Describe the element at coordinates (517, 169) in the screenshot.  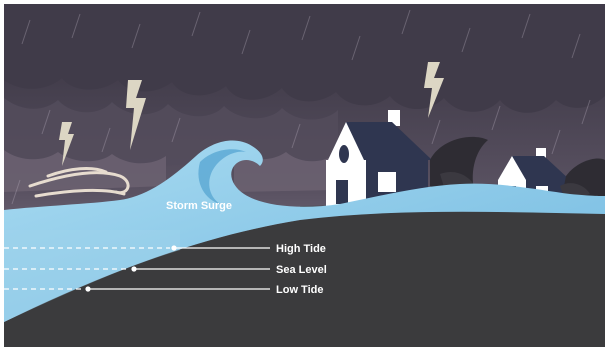
I see `storm-tree-icon` at that location.